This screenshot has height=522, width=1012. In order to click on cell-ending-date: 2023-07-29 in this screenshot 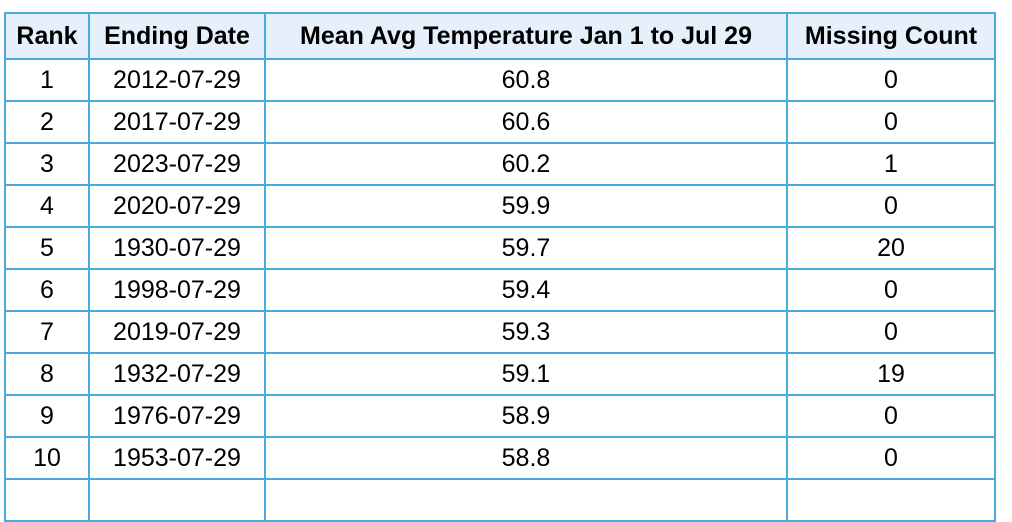, I will do `click(177, 164)`.